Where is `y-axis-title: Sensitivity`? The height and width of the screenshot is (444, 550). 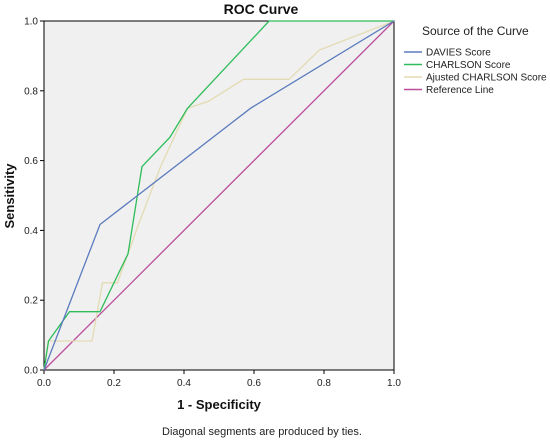 y-axis-title: Sensitivity is located at coordinates (9, 196).